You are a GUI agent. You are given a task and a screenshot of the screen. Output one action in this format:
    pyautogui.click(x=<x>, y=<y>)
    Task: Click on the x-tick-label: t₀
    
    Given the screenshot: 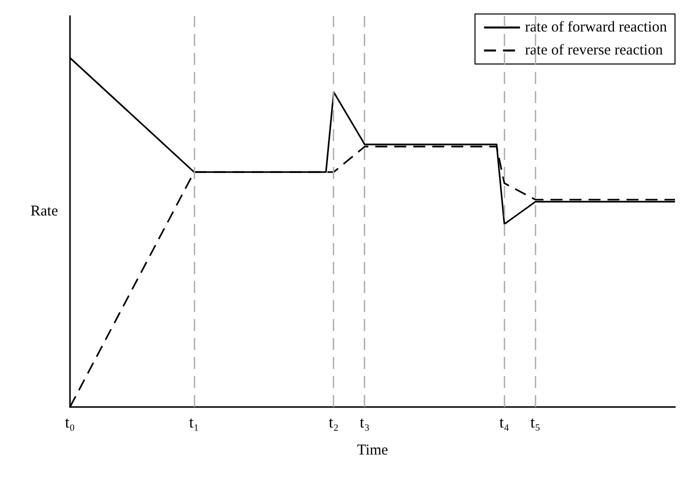 What is the action you would take?
    pyautogui.click(x=70, y=423)
    